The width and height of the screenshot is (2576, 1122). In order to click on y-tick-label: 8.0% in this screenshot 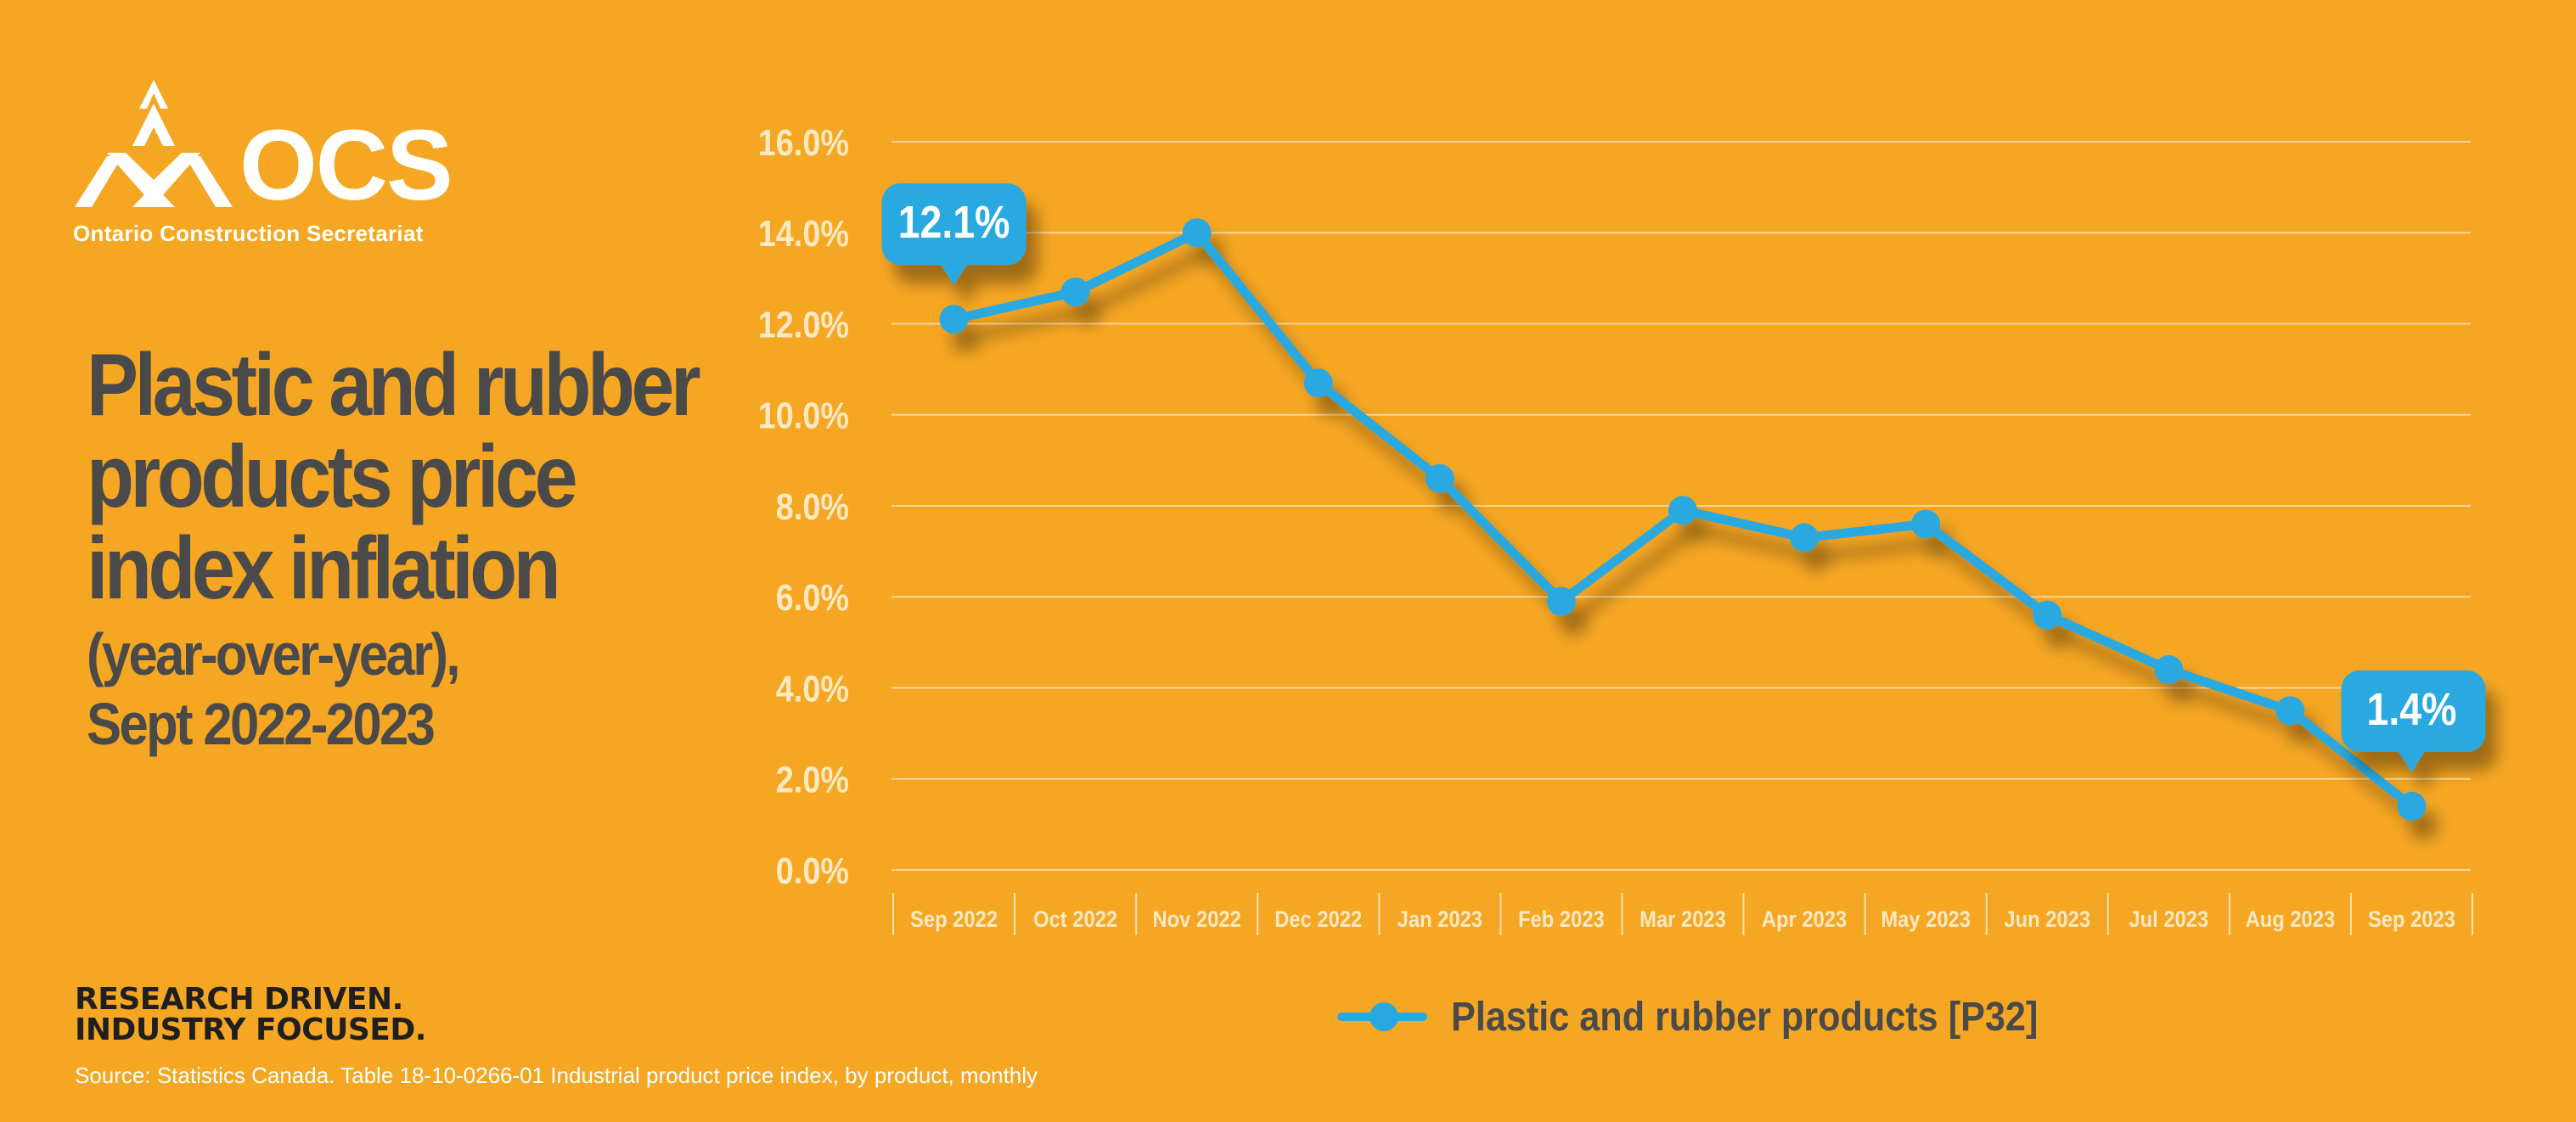, I will do `click(812, 506)`.